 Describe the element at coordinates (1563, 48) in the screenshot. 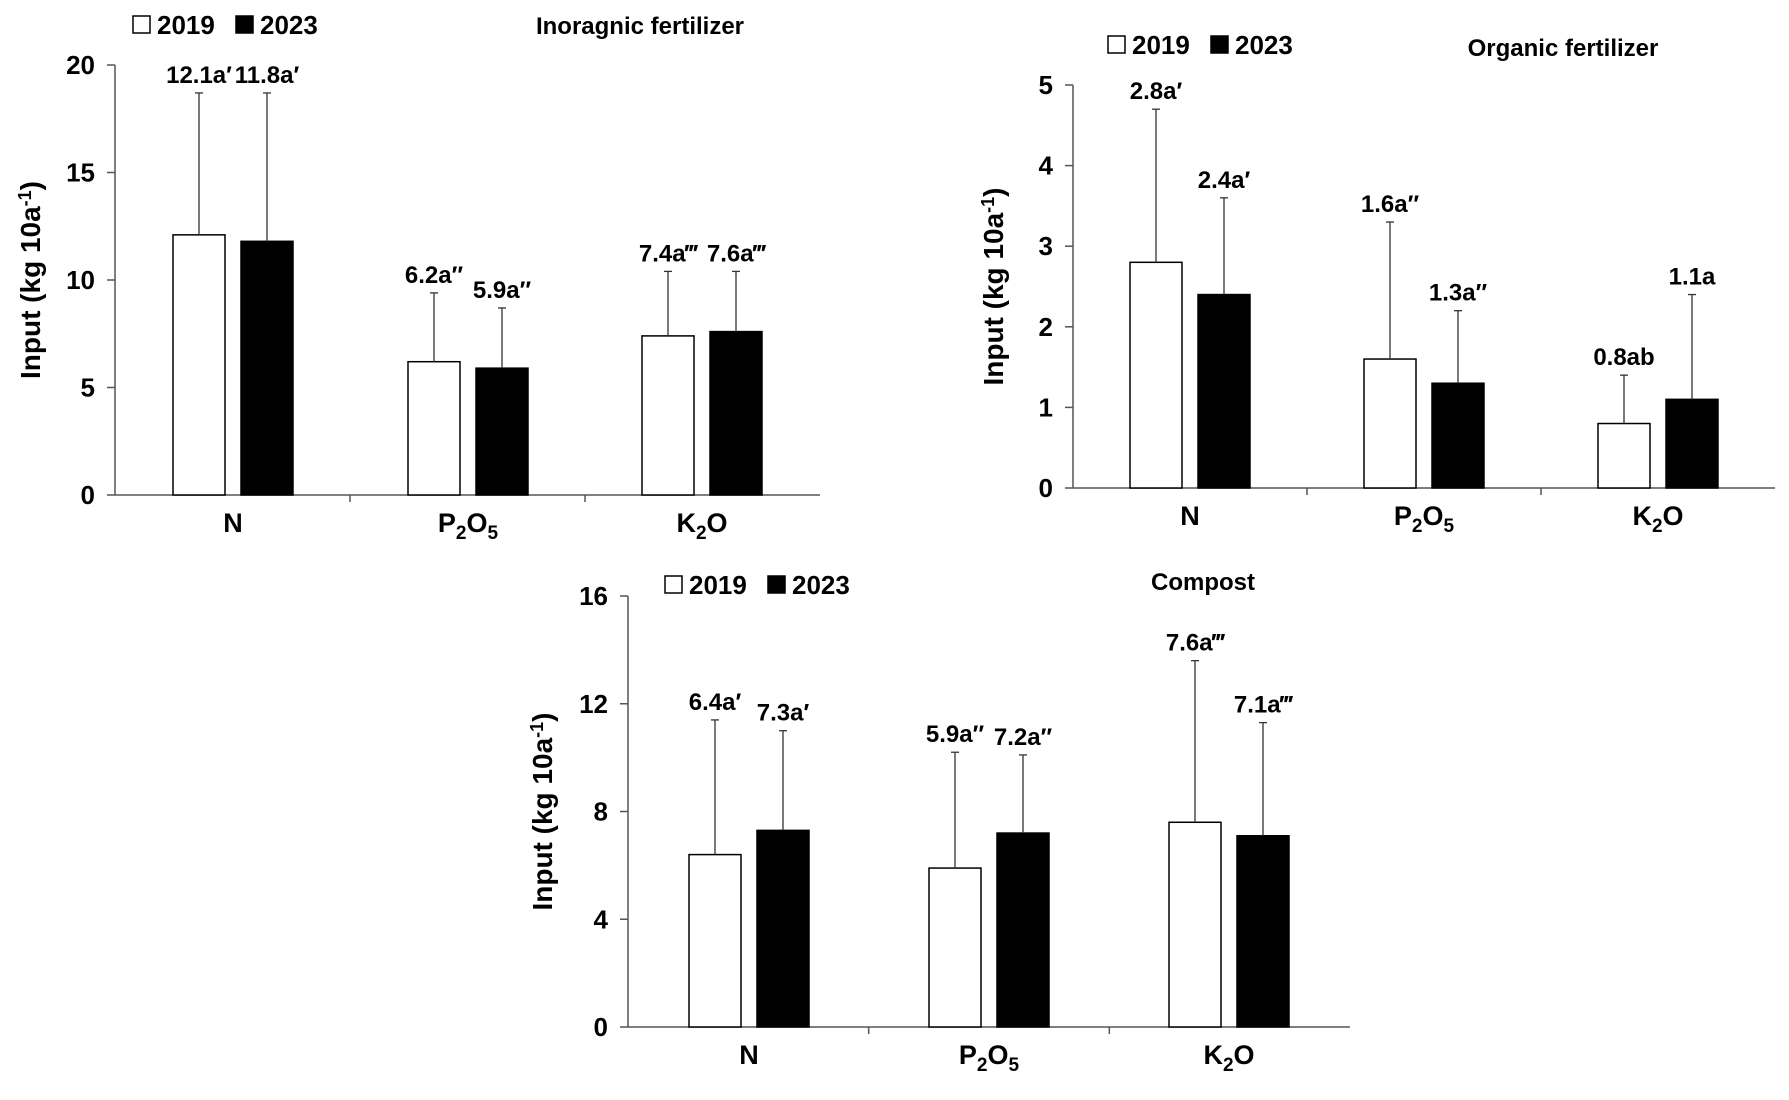

I see `chart-title: Organic fertilizer` at that location.